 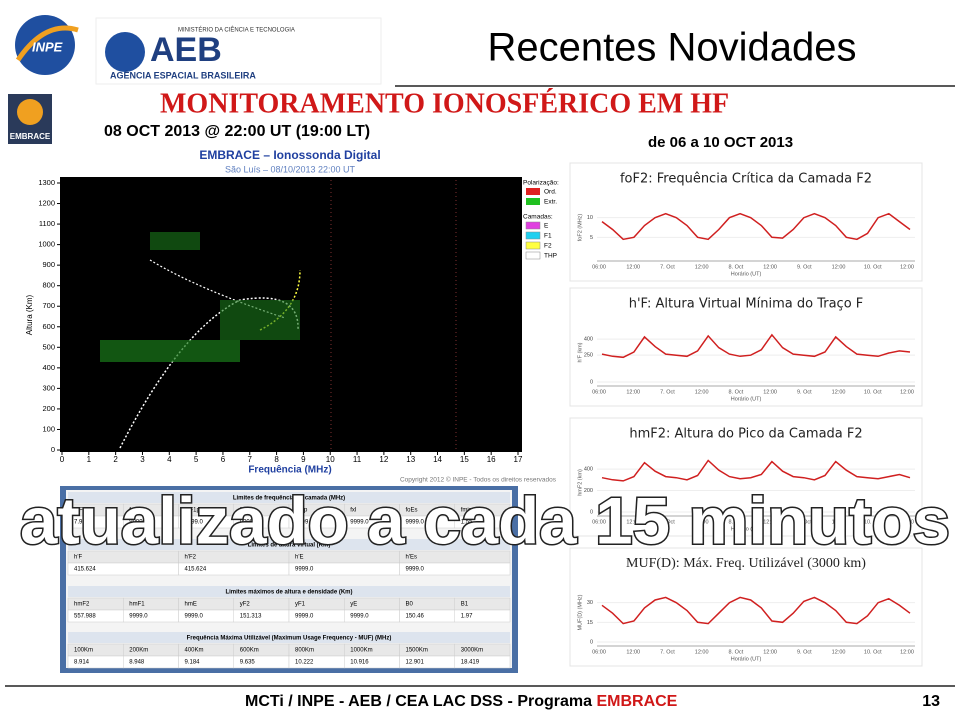 I want to click on table-header: h'F, so click(x=78, y=558).